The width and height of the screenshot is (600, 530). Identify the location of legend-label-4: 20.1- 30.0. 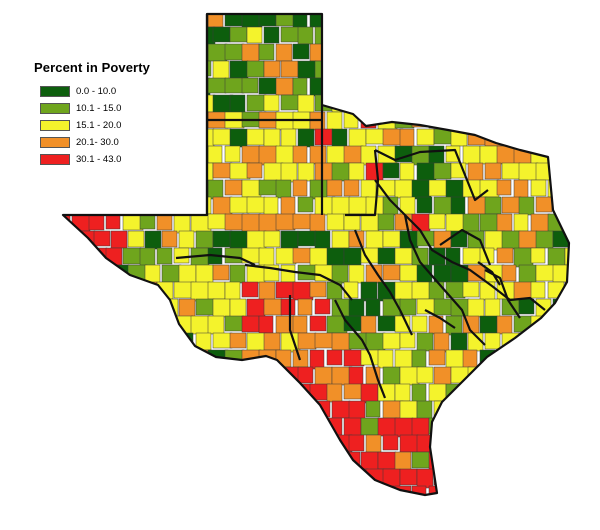
(97, 142).